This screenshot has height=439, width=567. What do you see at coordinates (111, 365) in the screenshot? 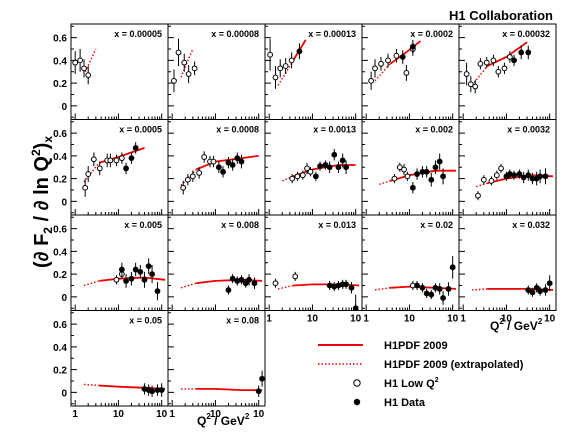
I see `panel-16: 0 0.2 0.4 0.6 1 10 10 x = 0.05` at bounding box center [111, 365].